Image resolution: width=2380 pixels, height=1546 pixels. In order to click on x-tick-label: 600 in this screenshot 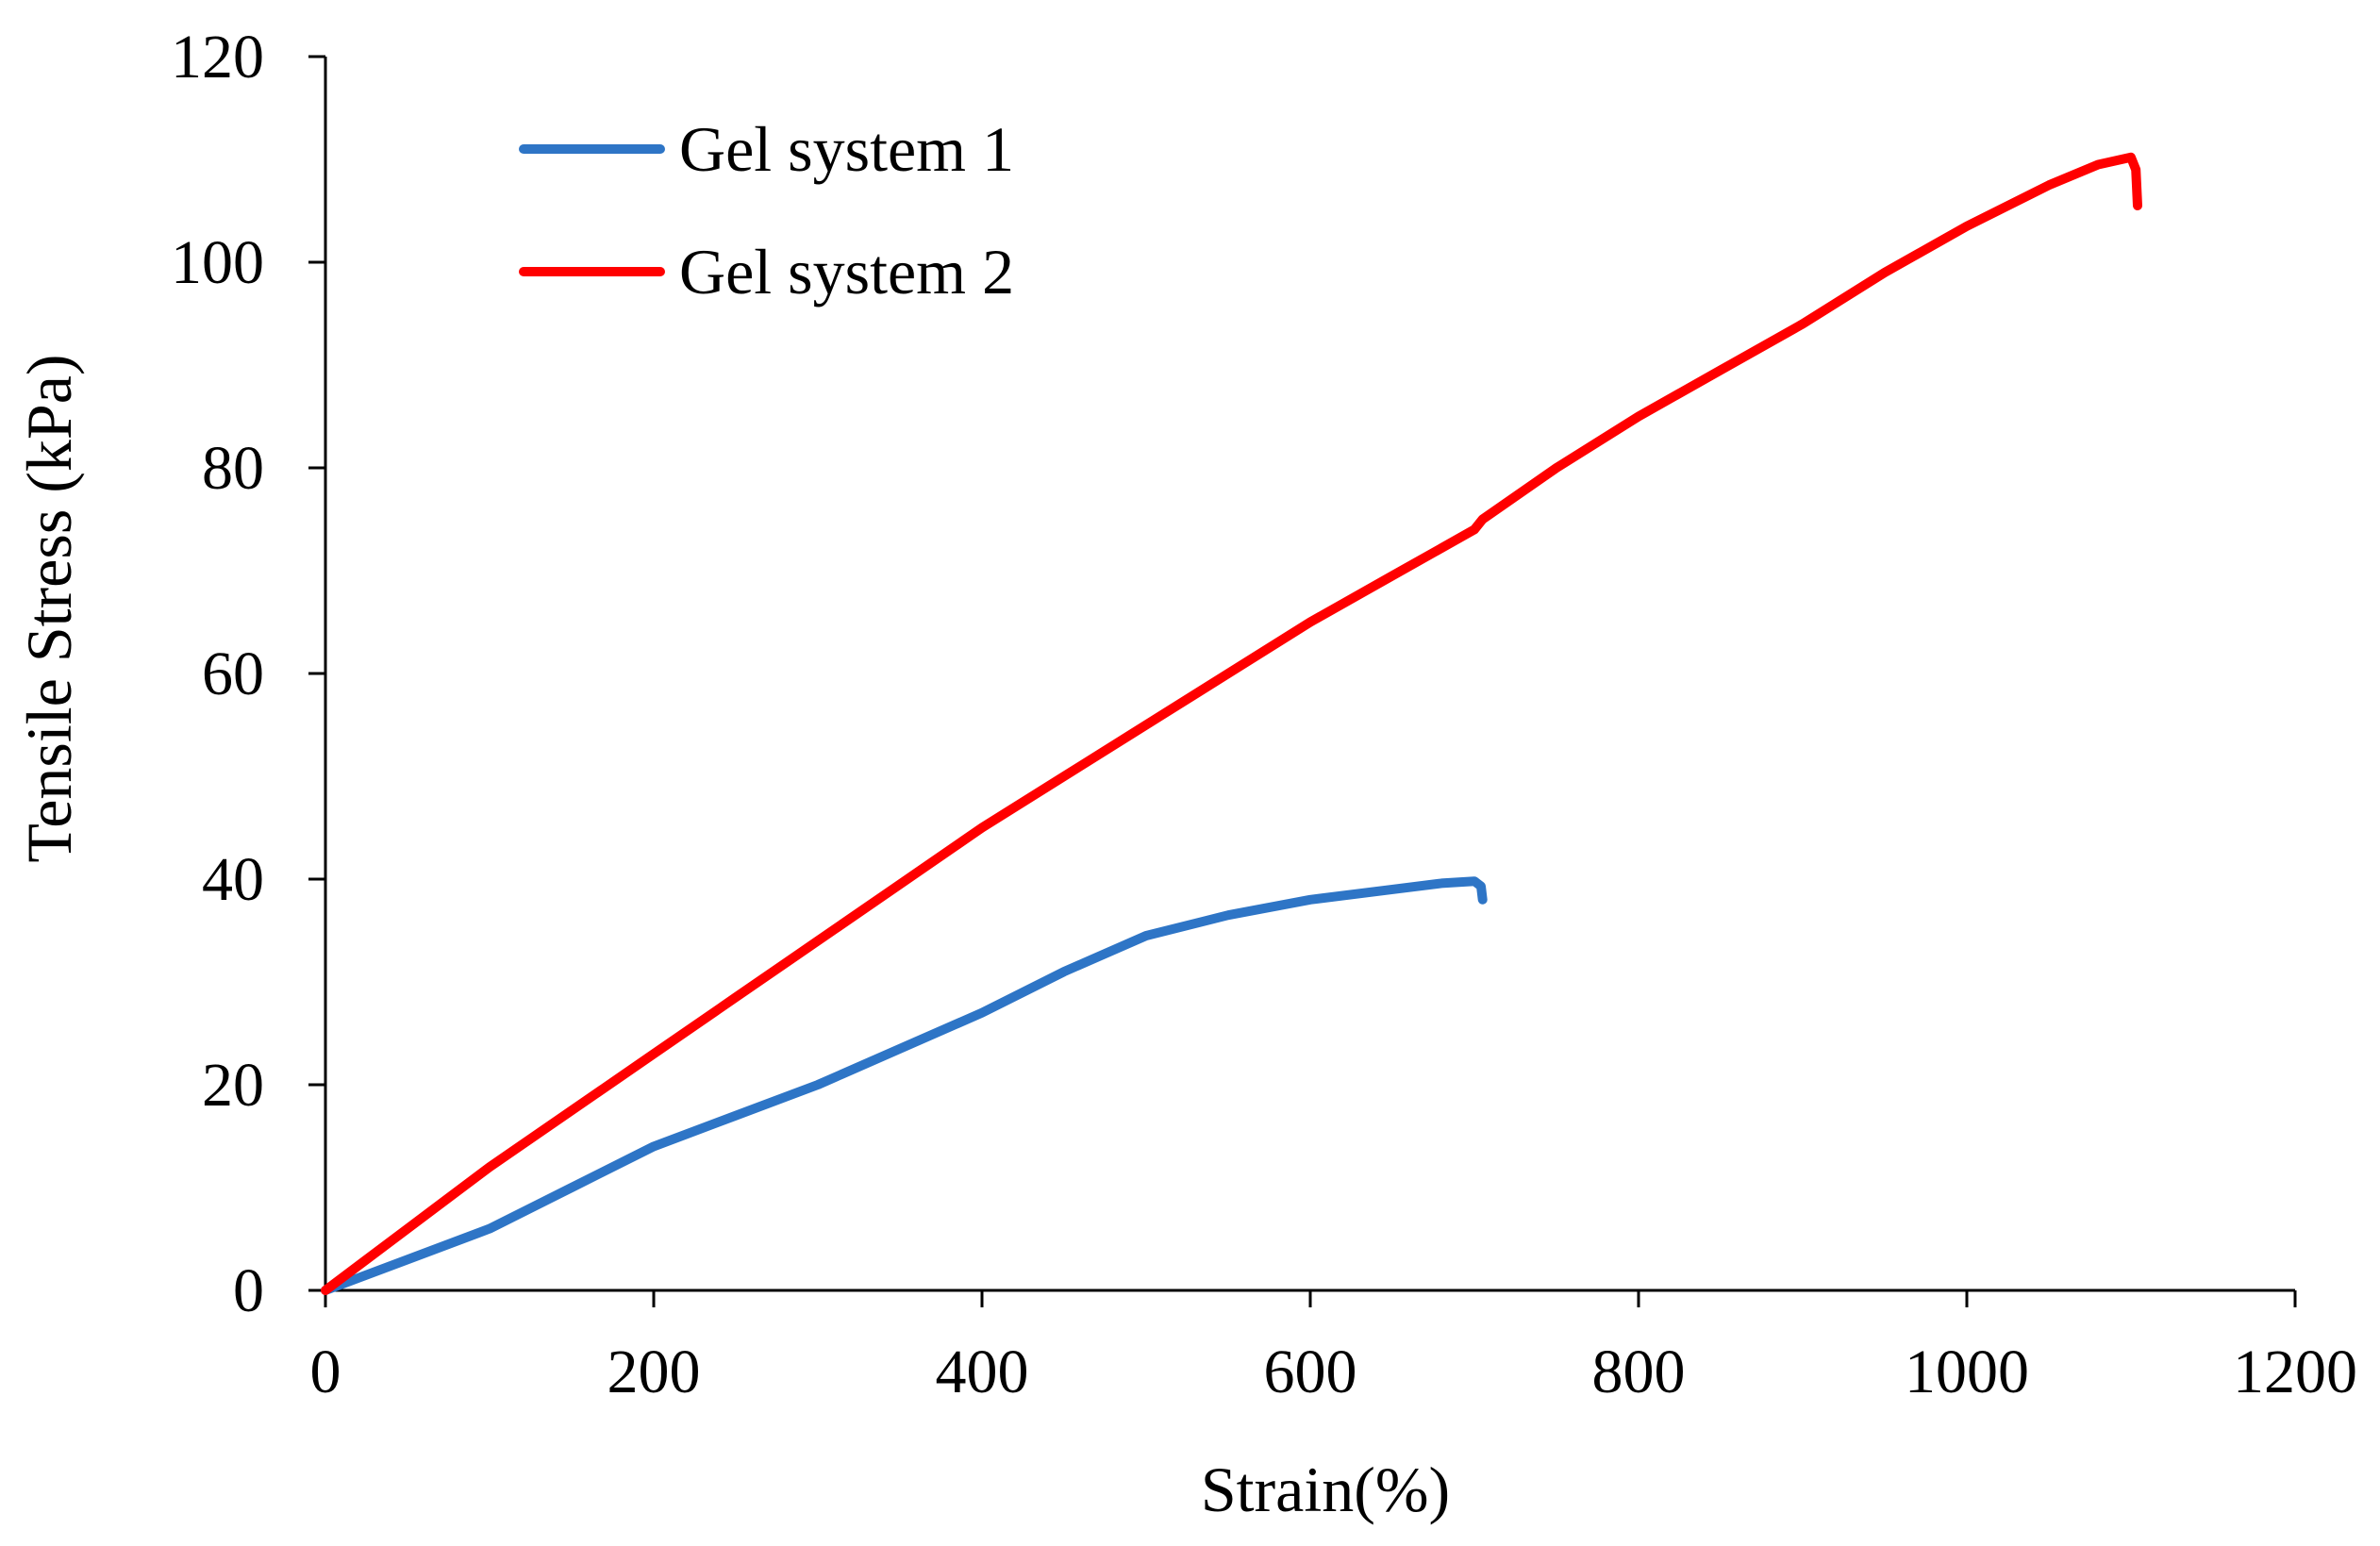, I will do `click(1311, 1372)`.